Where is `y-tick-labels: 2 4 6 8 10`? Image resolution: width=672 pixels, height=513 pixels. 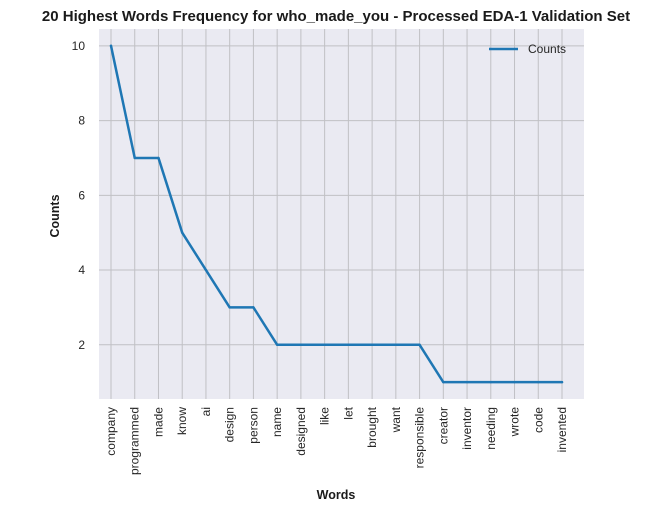
y-tick-labels: 2 4 6 8 10 is located at coordinates (79, 195).